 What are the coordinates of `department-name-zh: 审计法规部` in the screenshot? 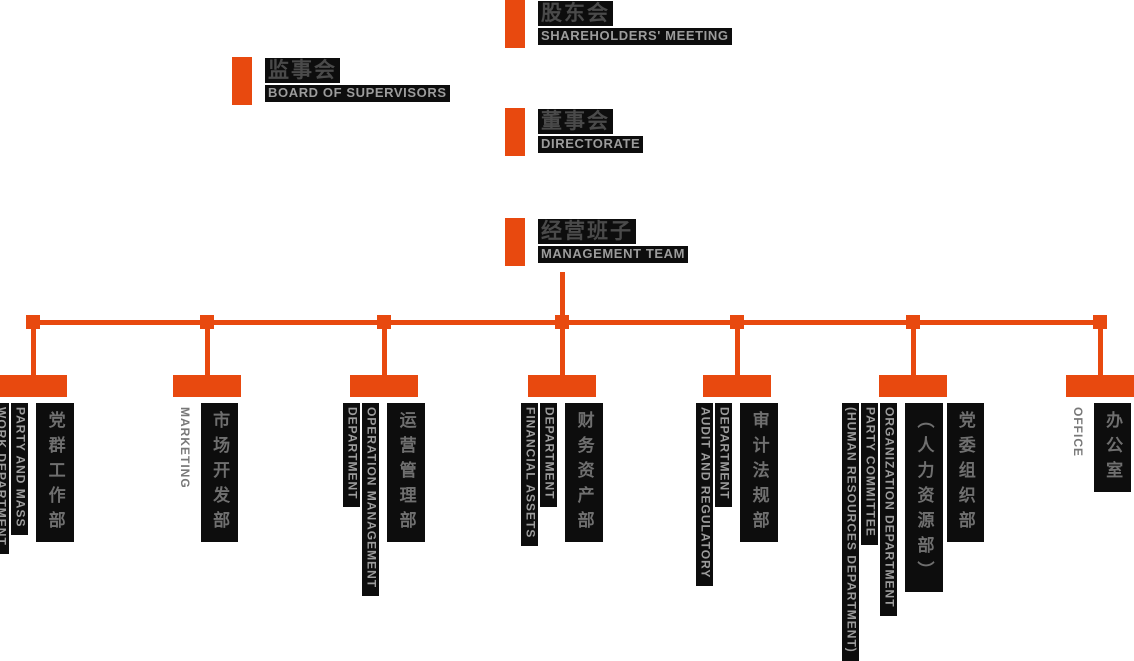 It's located at (759, 472).